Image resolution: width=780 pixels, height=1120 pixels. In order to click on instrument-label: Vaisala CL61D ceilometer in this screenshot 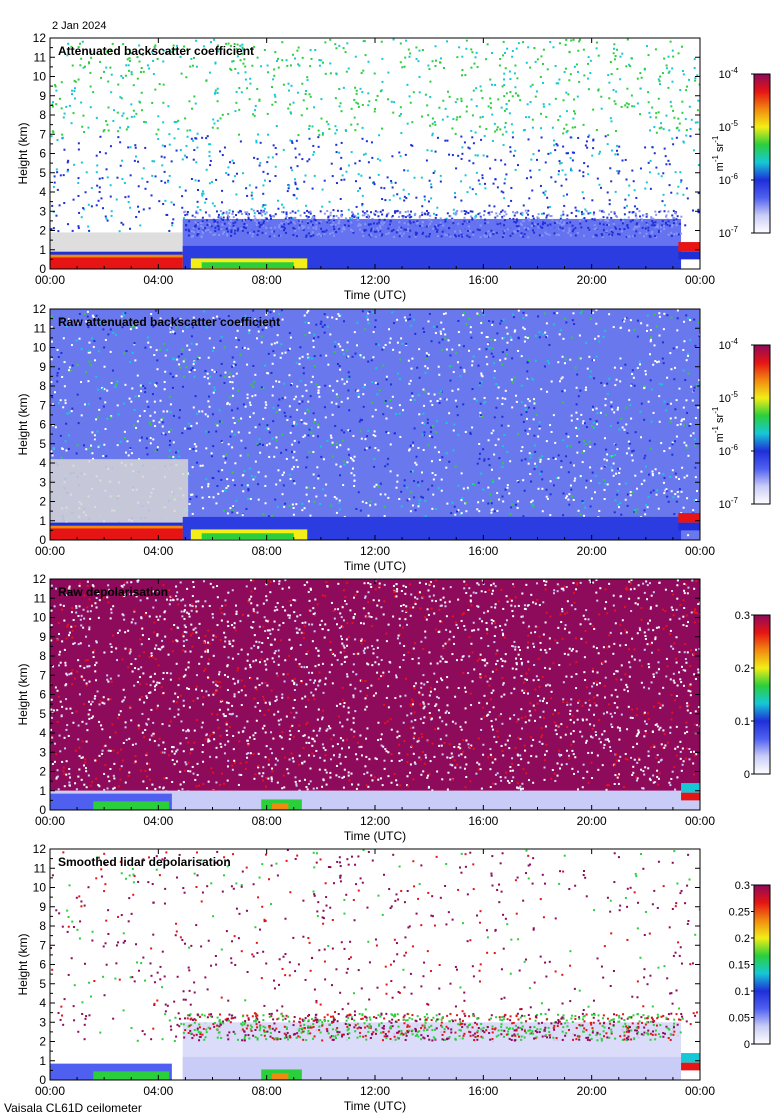, I will do `click(73, 1108)`.